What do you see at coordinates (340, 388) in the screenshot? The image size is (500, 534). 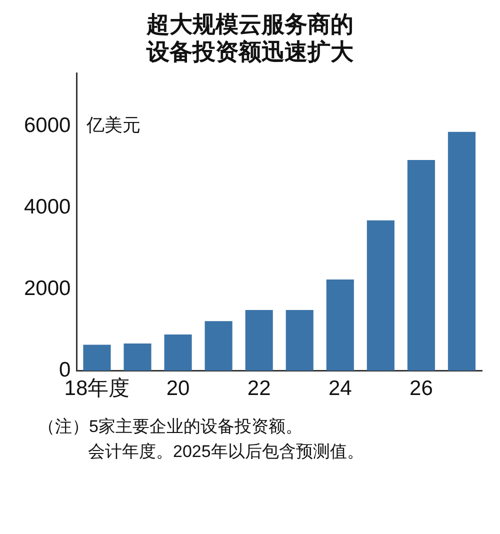 I see `x-tick-label: 24` at bounding box center [340, 388].